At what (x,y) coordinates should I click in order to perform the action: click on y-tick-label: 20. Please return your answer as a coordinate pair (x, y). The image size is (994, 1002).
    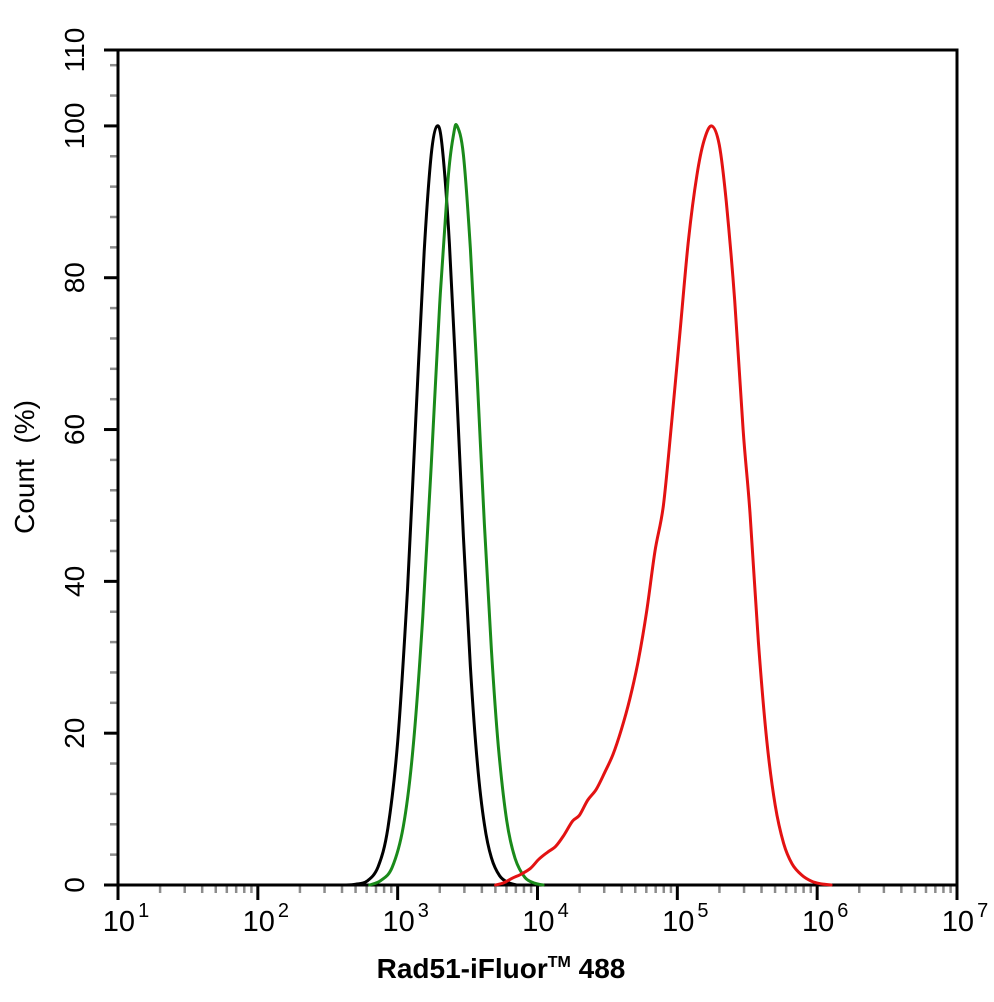
    Looking at the image, I should click on (74, 733).